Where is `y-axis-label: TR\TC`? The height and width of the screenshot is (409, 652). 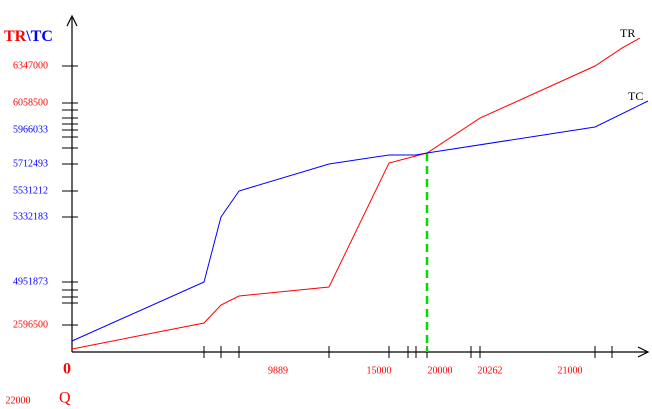
y-axis-label: TR\TC is located at coordinates (28, 36).